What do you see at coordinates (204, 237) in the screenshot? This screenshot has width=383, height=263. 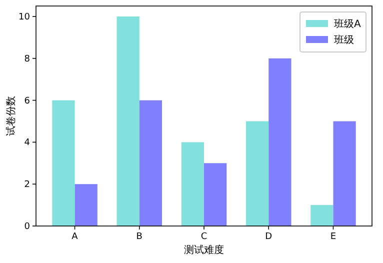 I see `x-tick-label: C` at bounding box center [204, 237].